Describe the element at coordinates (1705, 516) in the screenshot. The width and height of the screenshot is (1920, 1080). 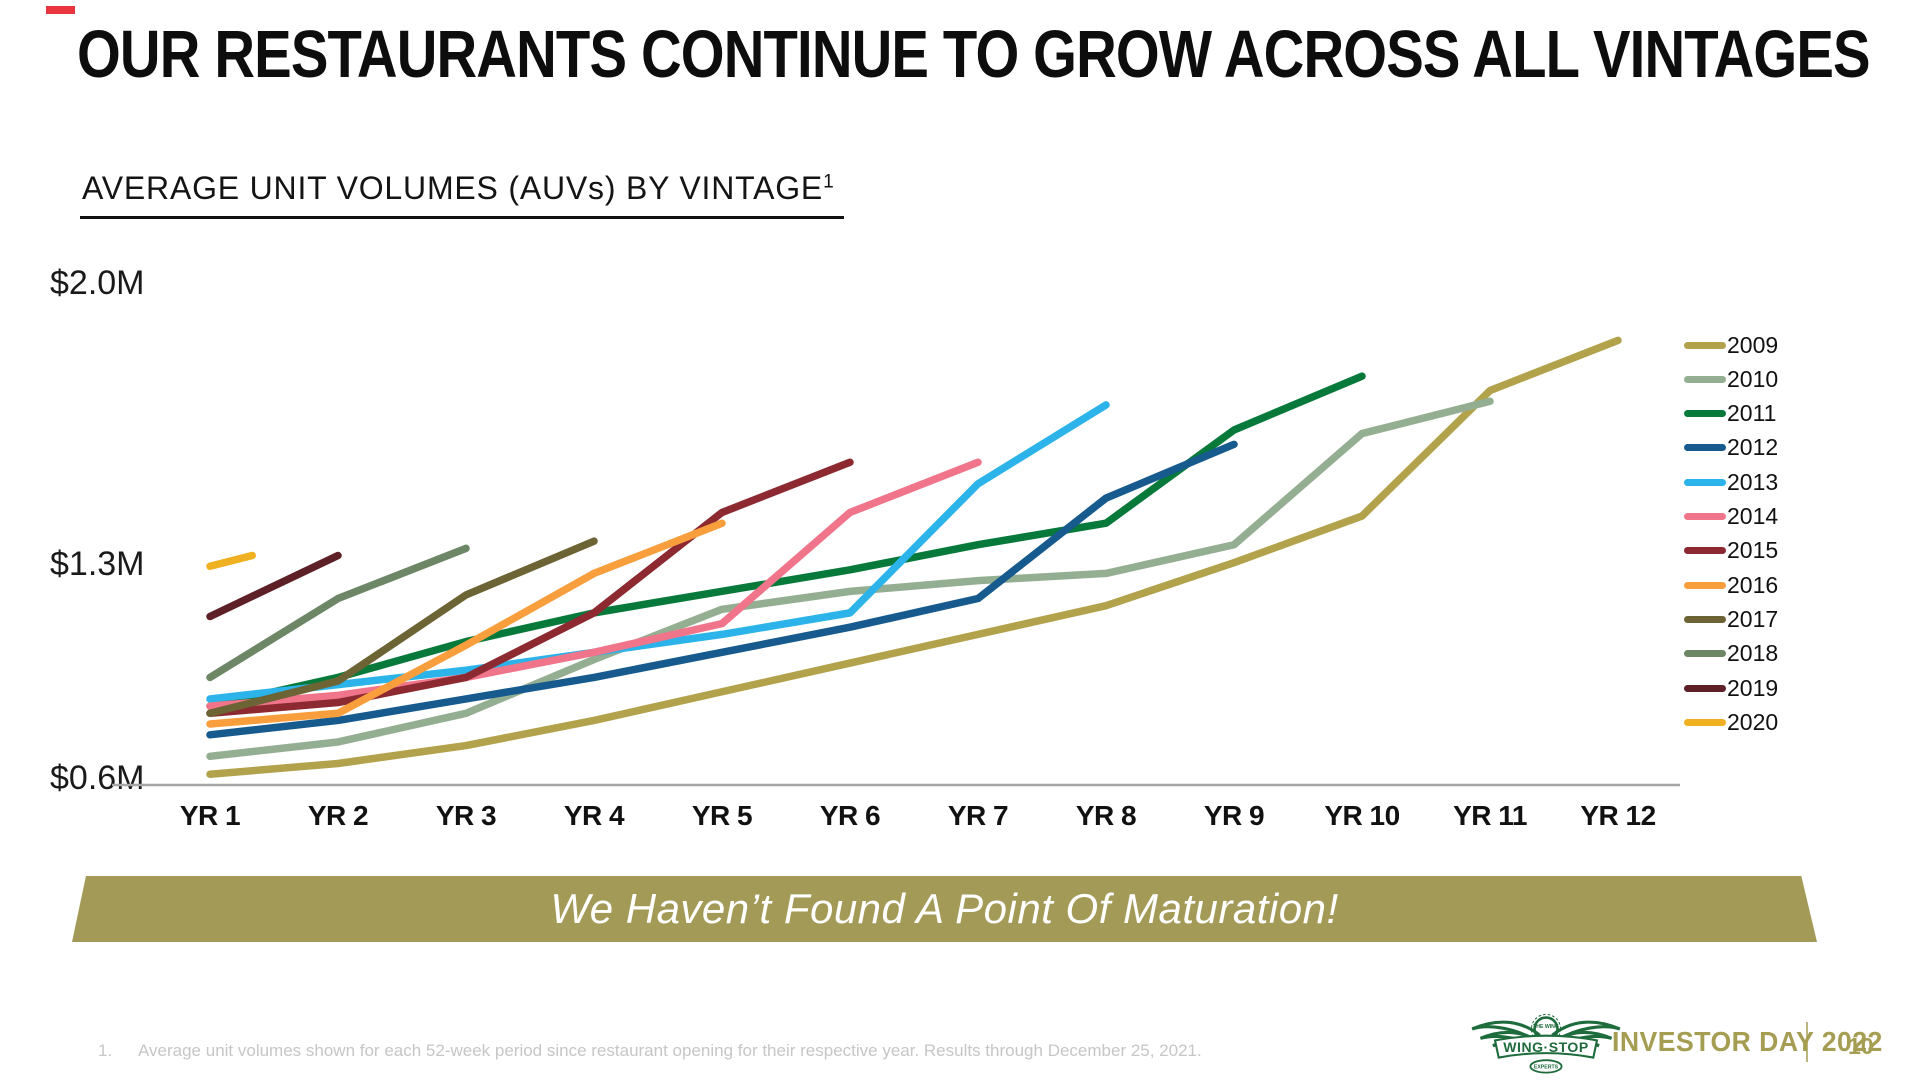
I see `legend-swatch-2014` at that location.